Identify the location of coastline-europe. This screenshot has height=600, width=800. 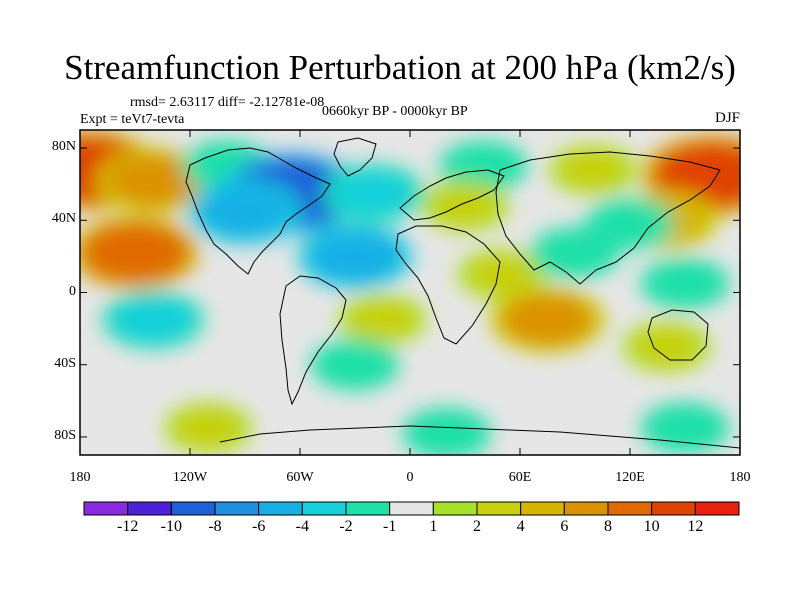
(452, 195).